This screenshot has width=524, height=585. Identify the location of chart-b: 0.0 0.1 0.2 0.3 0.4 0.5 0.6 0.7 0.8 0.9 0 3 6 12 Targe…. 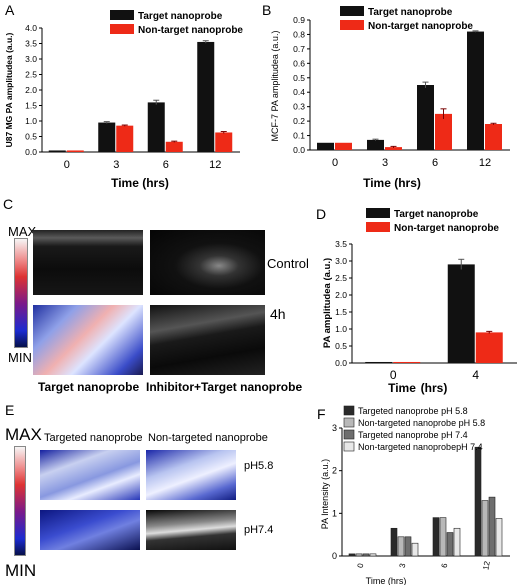
(390, 98).